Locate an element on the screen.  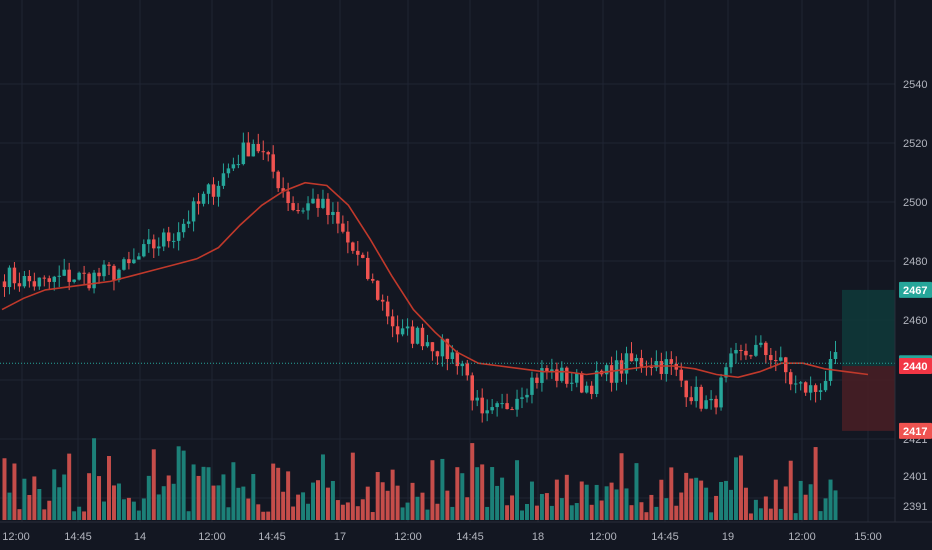
time-tick-label: 14 is located at coordinates (140, 537).